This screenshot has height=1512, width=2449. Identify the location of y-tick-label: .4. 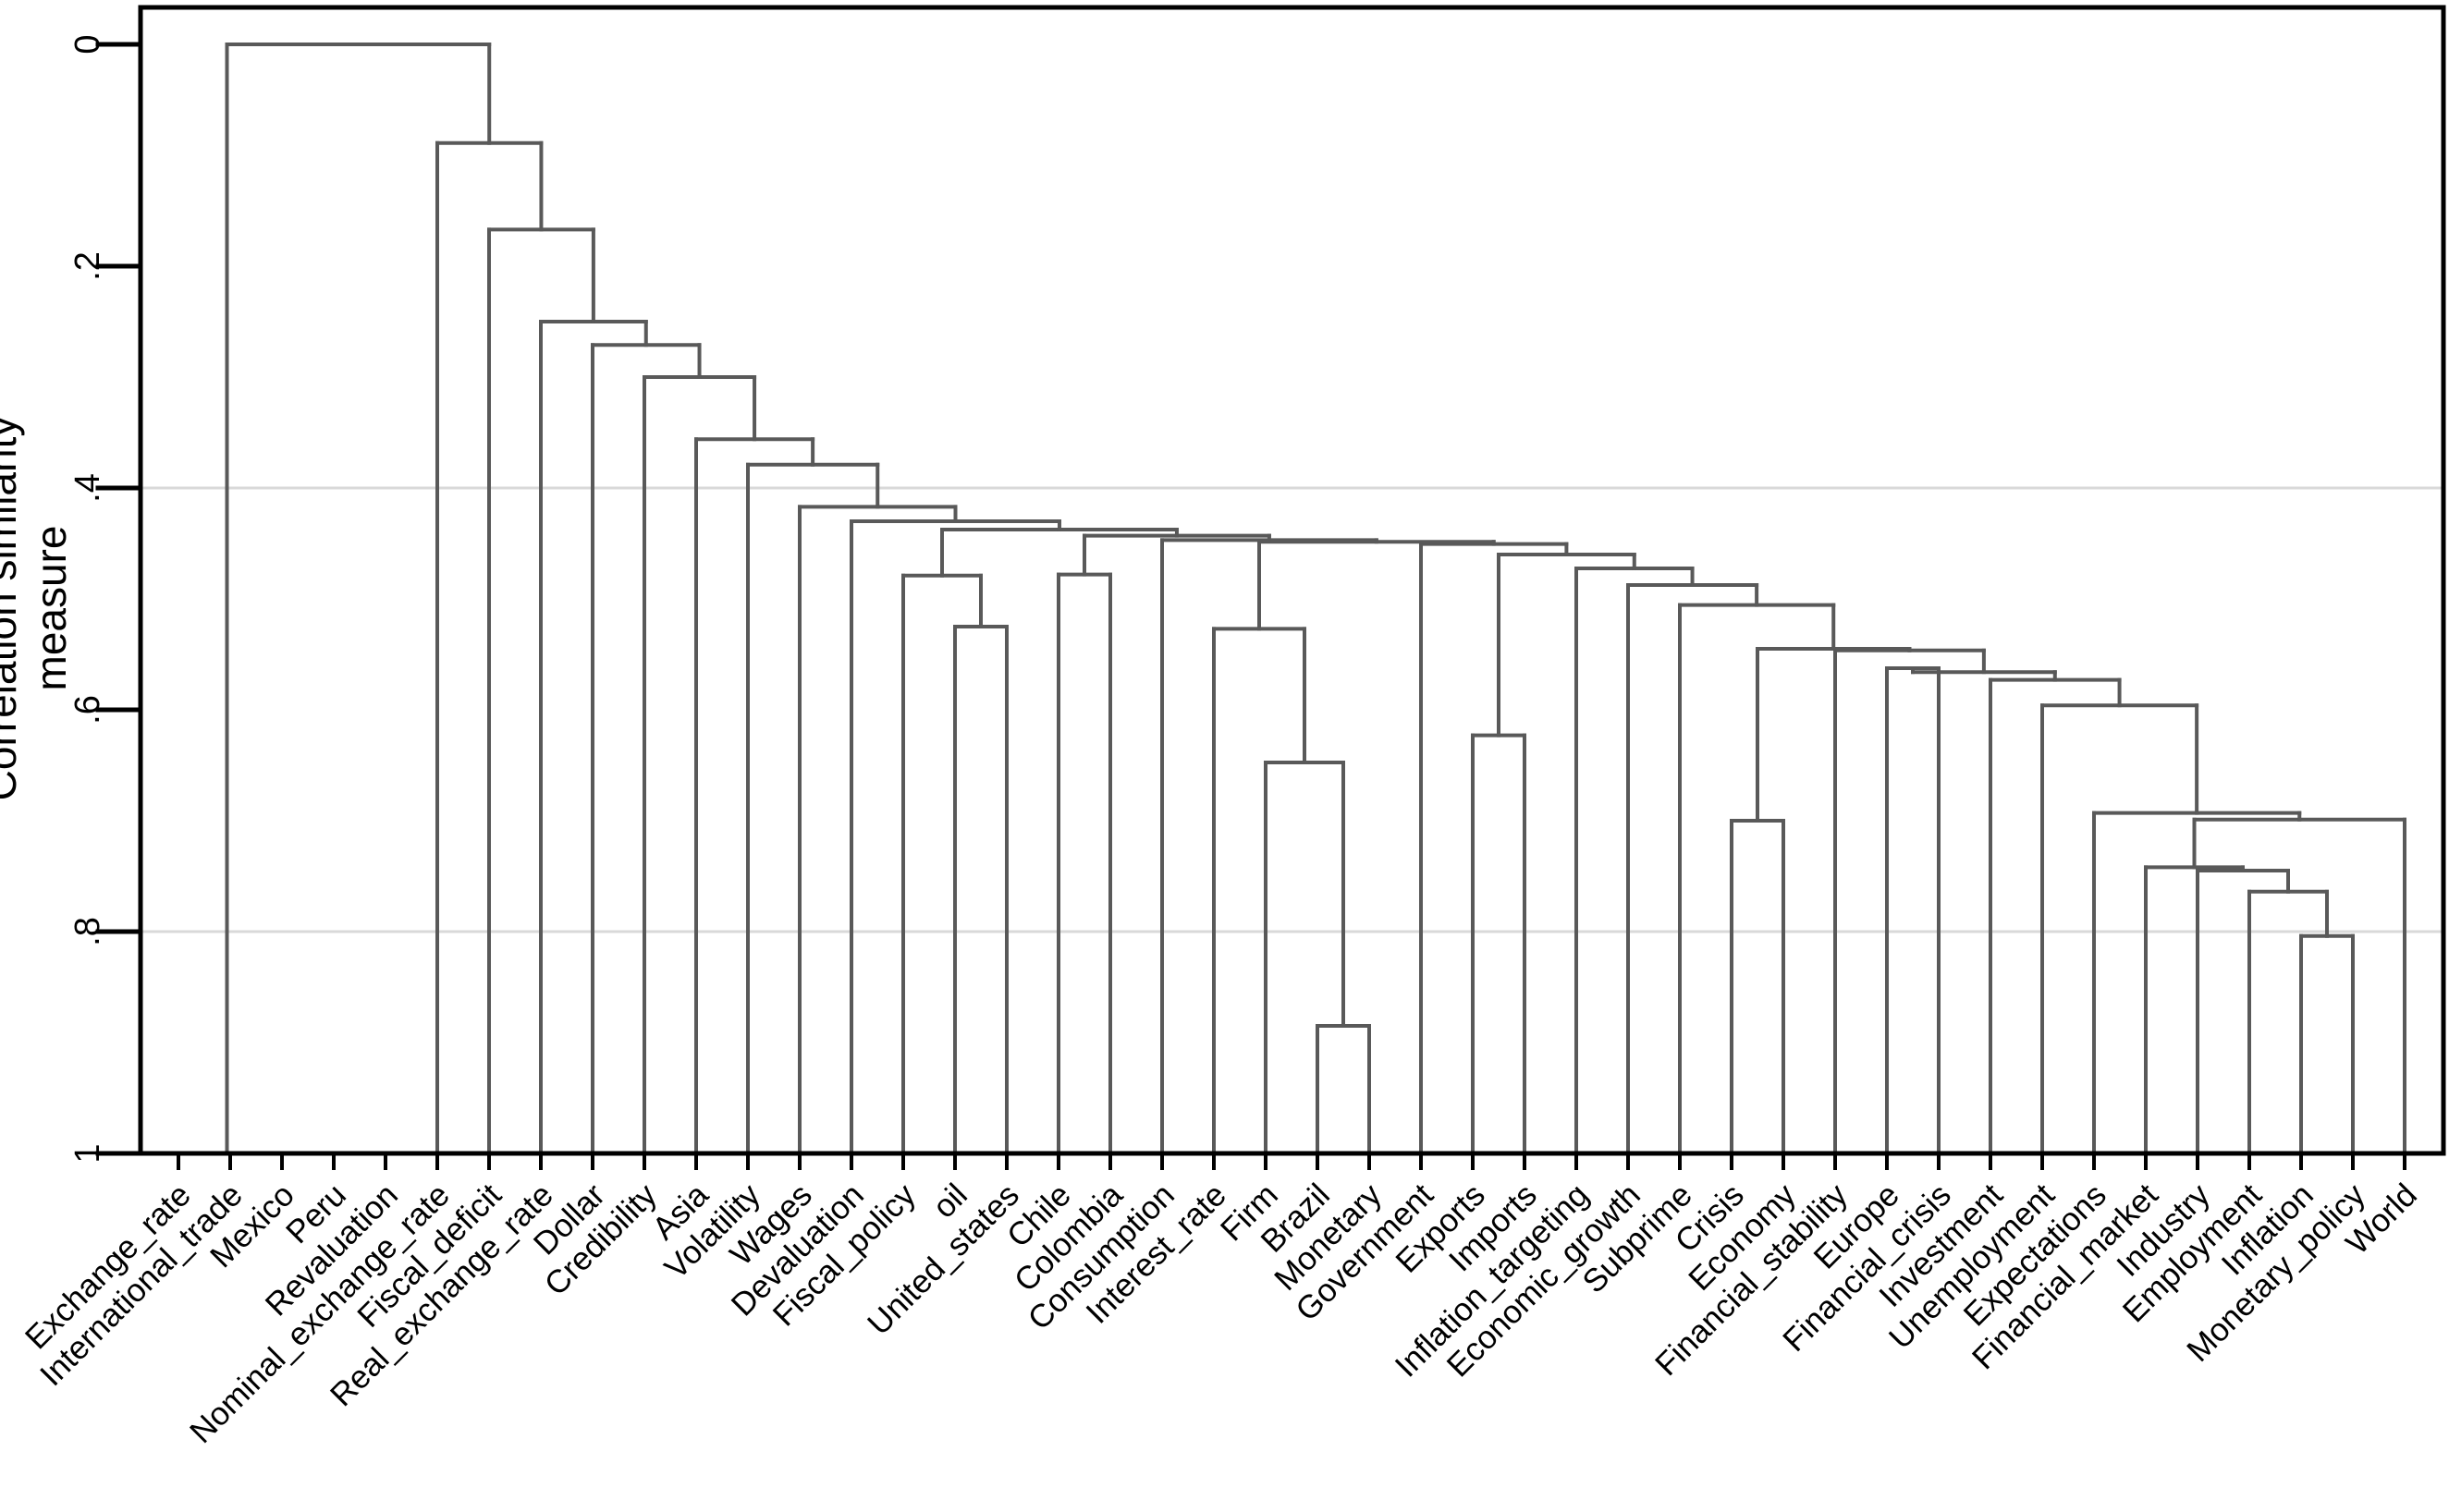
(87, 488).